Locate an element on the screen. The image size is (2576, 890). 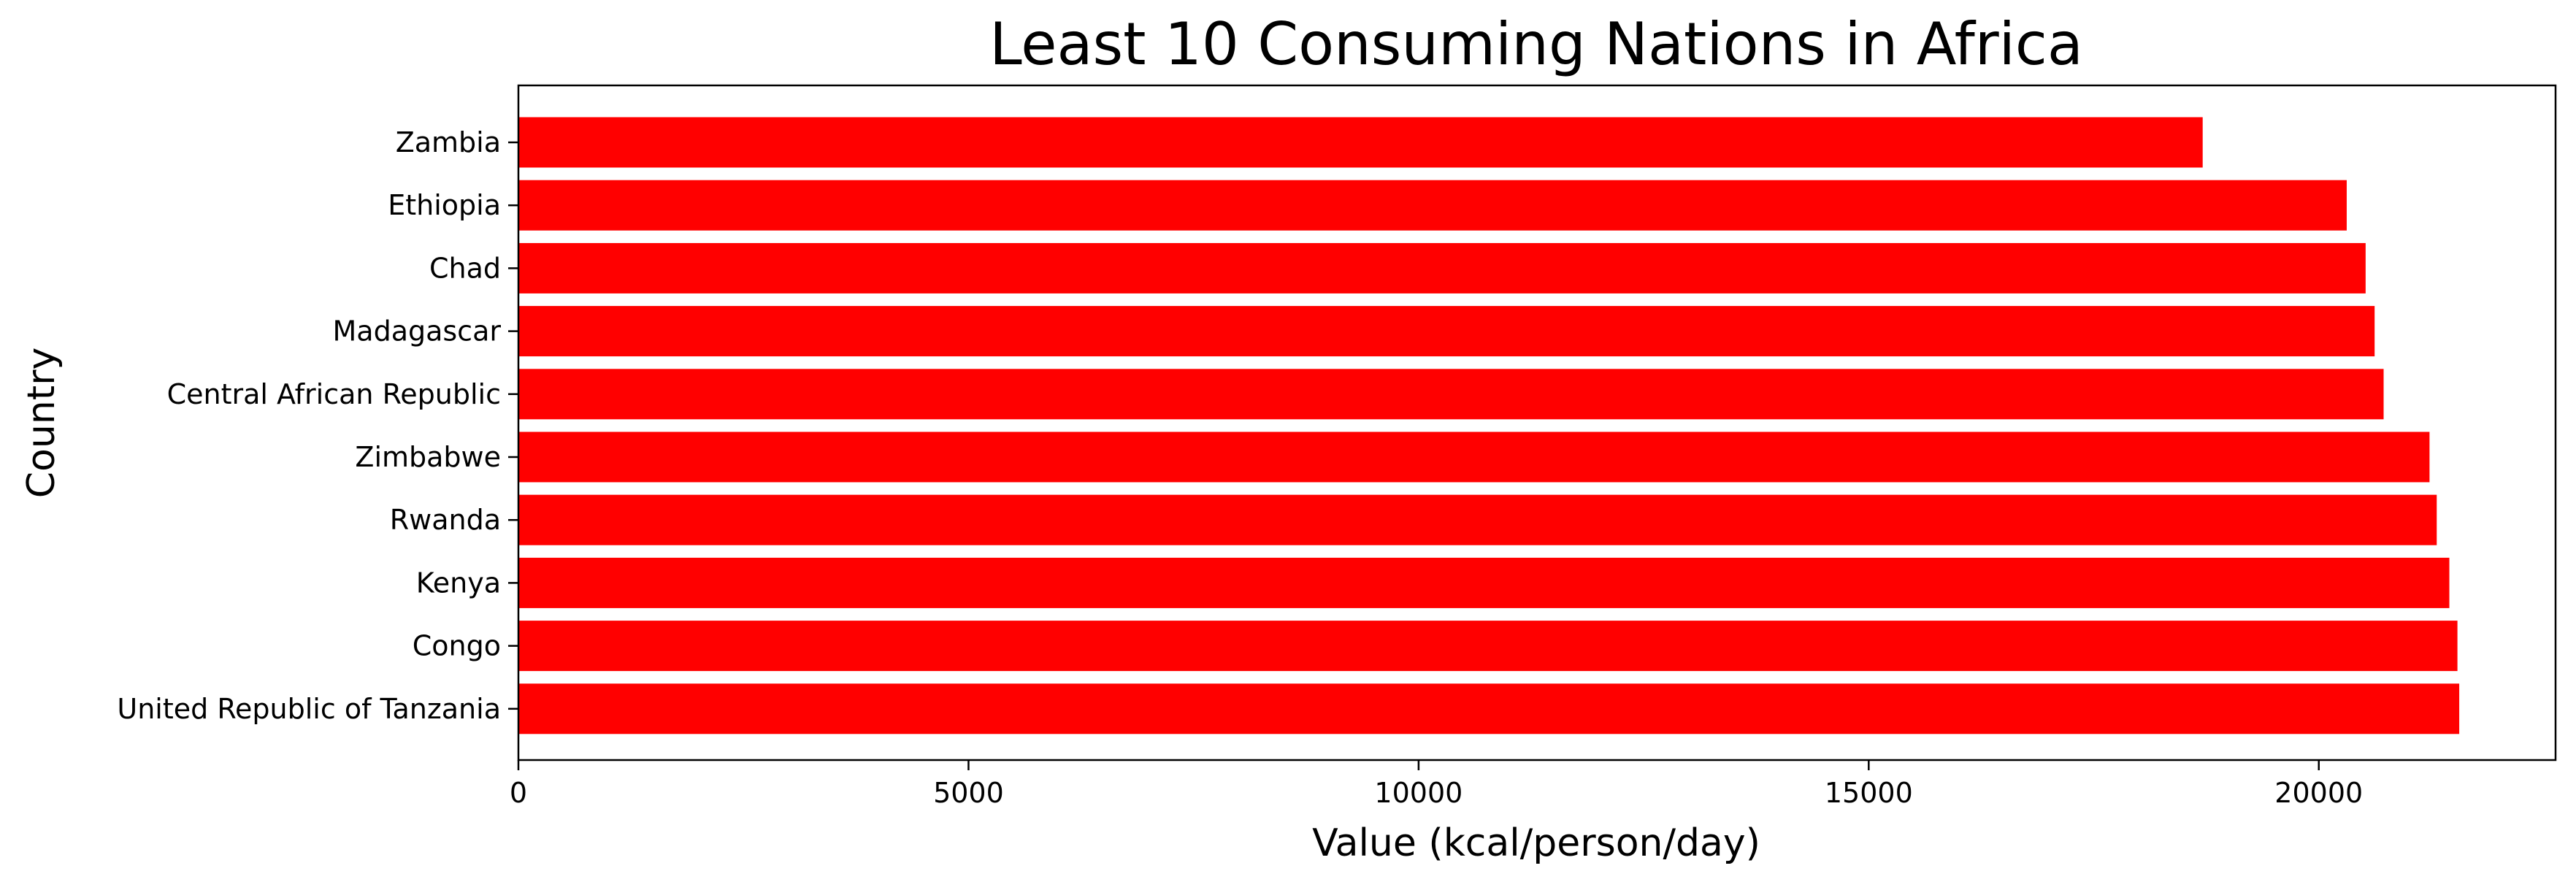
y-tick-label: Ethiopia is located at coordinates (445, 205).